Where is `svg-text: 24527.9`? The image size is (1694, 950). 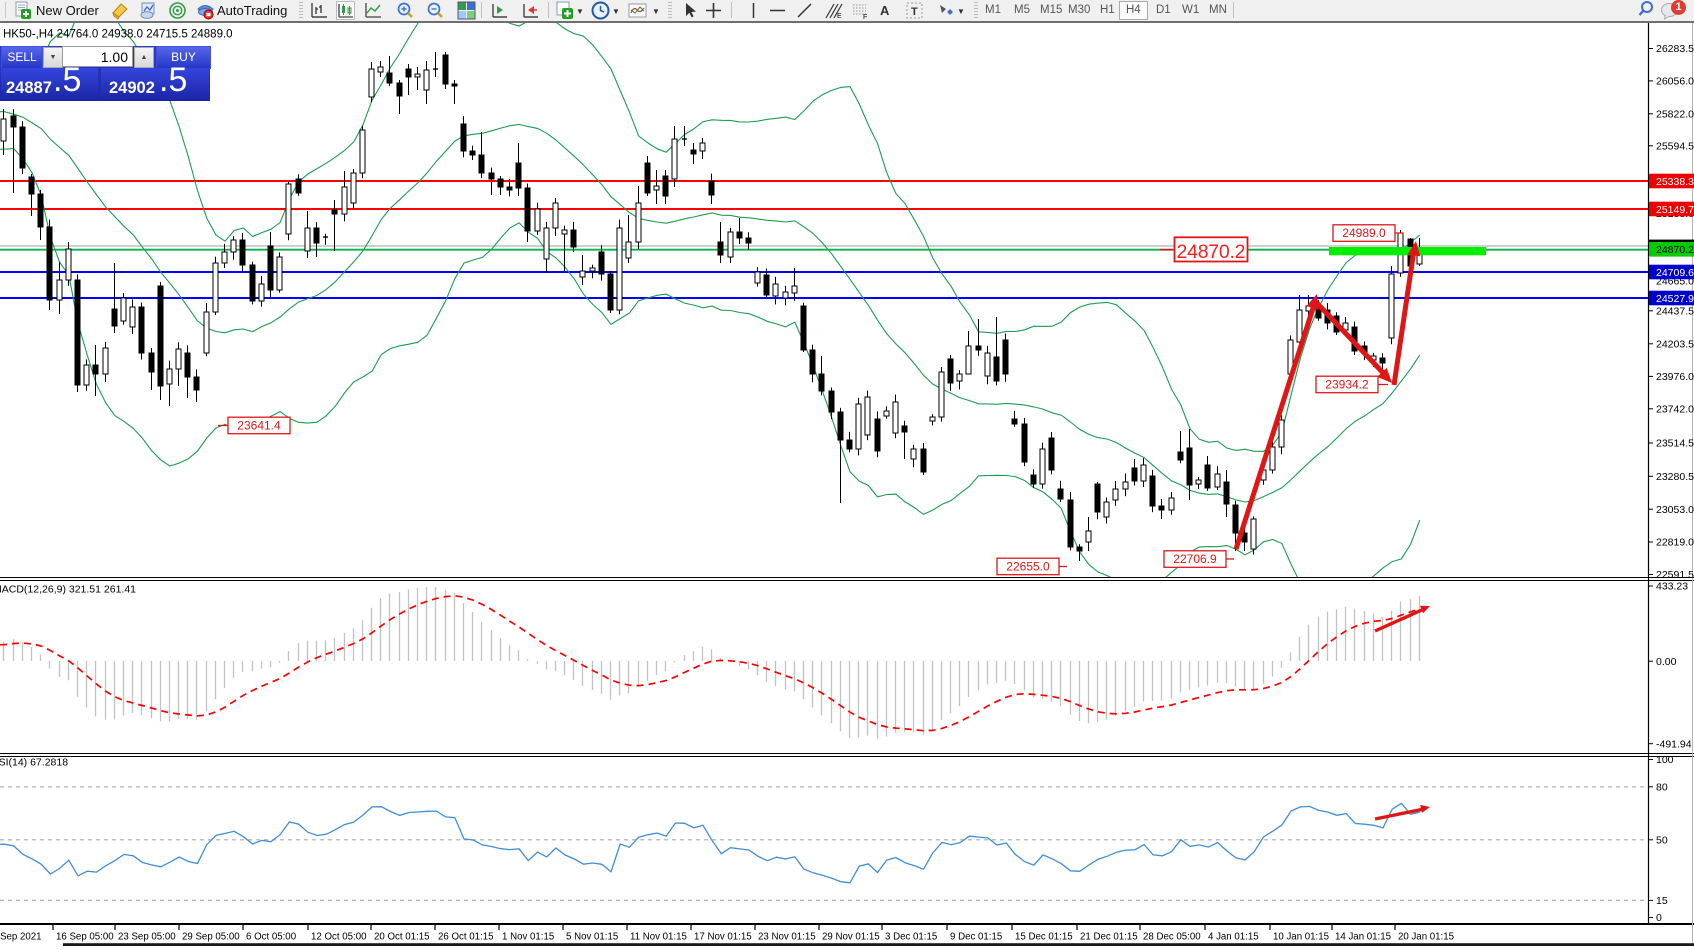 svg-text: 24527.9 is located at coordinates (1675, 299).